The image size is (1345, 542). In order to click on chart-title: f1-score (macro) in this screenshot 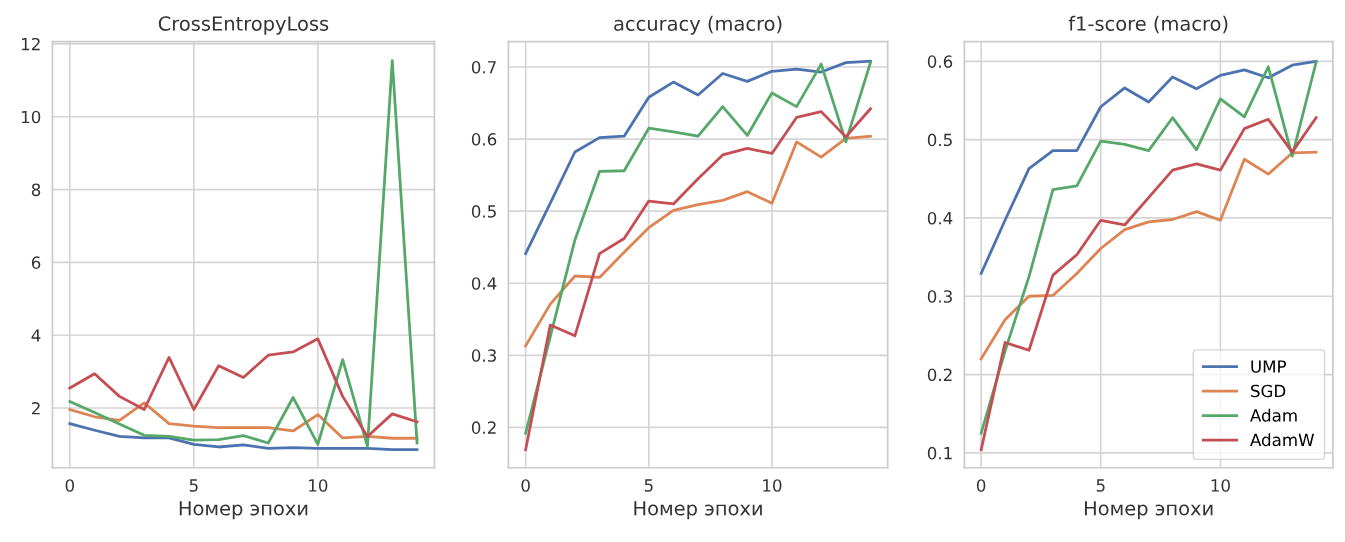, I will do `click(1148, 24)`.